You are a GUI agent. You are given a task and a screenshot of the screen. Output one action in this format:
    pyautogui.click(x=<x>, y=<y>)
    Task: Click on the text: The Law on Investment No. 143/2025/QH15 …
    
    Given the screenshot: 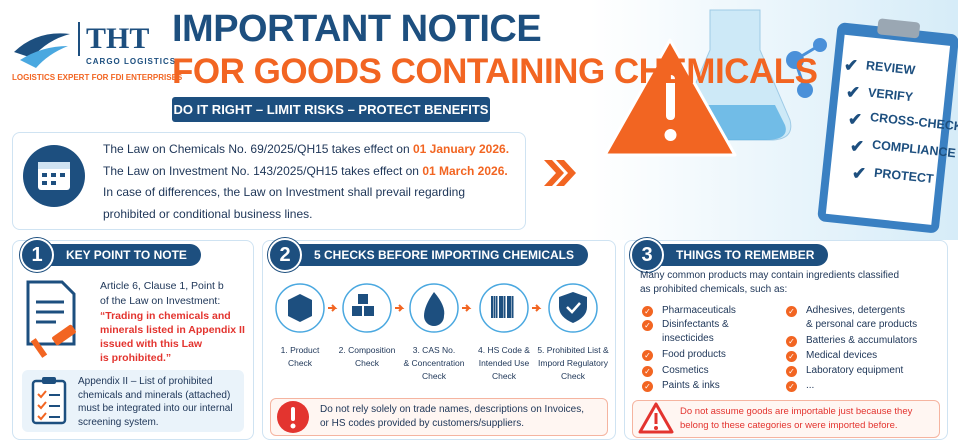 What is the action you would take?
    pyautogui.click(x=263, y=170)
    